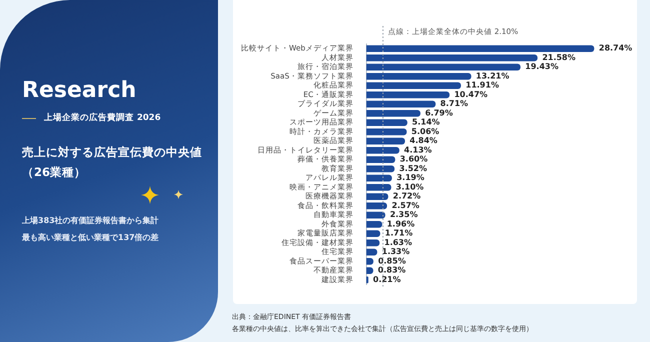 The width and height of the screenshot is (650, 342). Describe the element at coordinates (559, 57) in the screenshot. I see `data-label: 21.58%` at that location.